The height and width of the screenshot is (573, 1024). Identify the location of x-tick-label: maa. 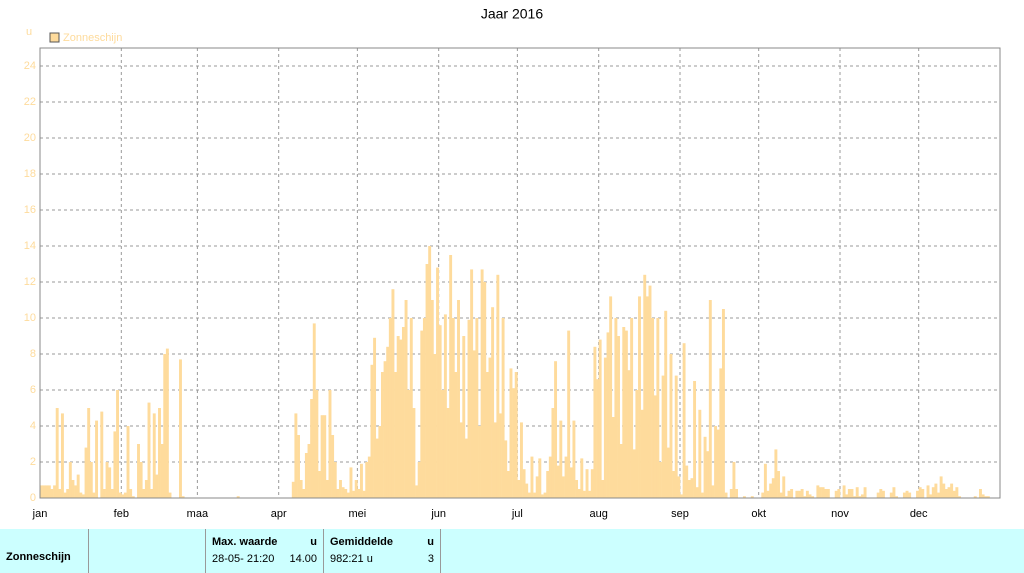
(198, 514).